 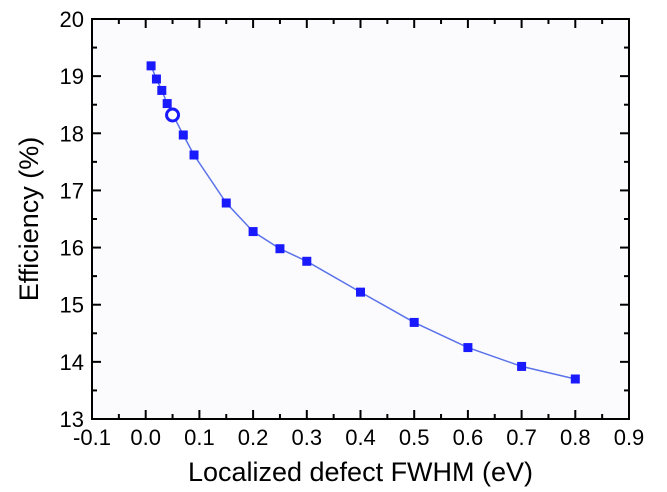 What do you see at coordinates (414, 437) in the screenshot?
I see `x-tick-label: 0.5` at bounding box center [414, 437].